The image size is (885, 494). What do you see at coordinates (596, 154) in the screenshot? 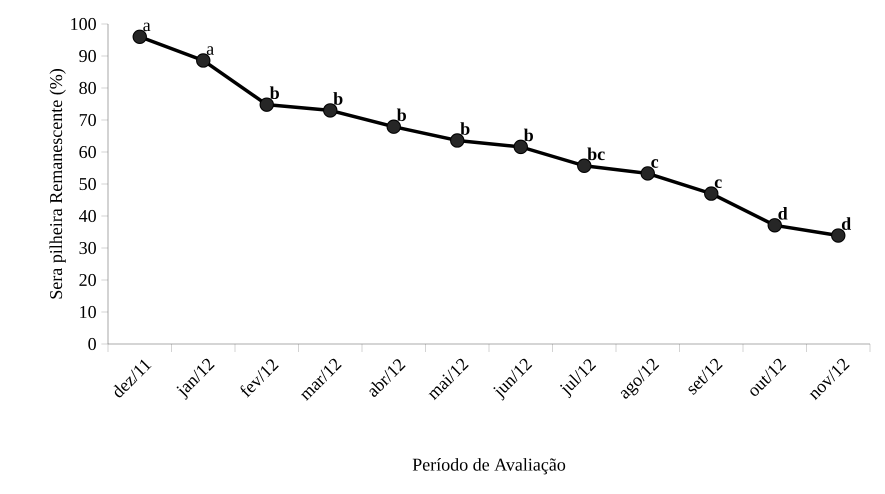
I see `annotation: bc` at bounding box center [596, 154].